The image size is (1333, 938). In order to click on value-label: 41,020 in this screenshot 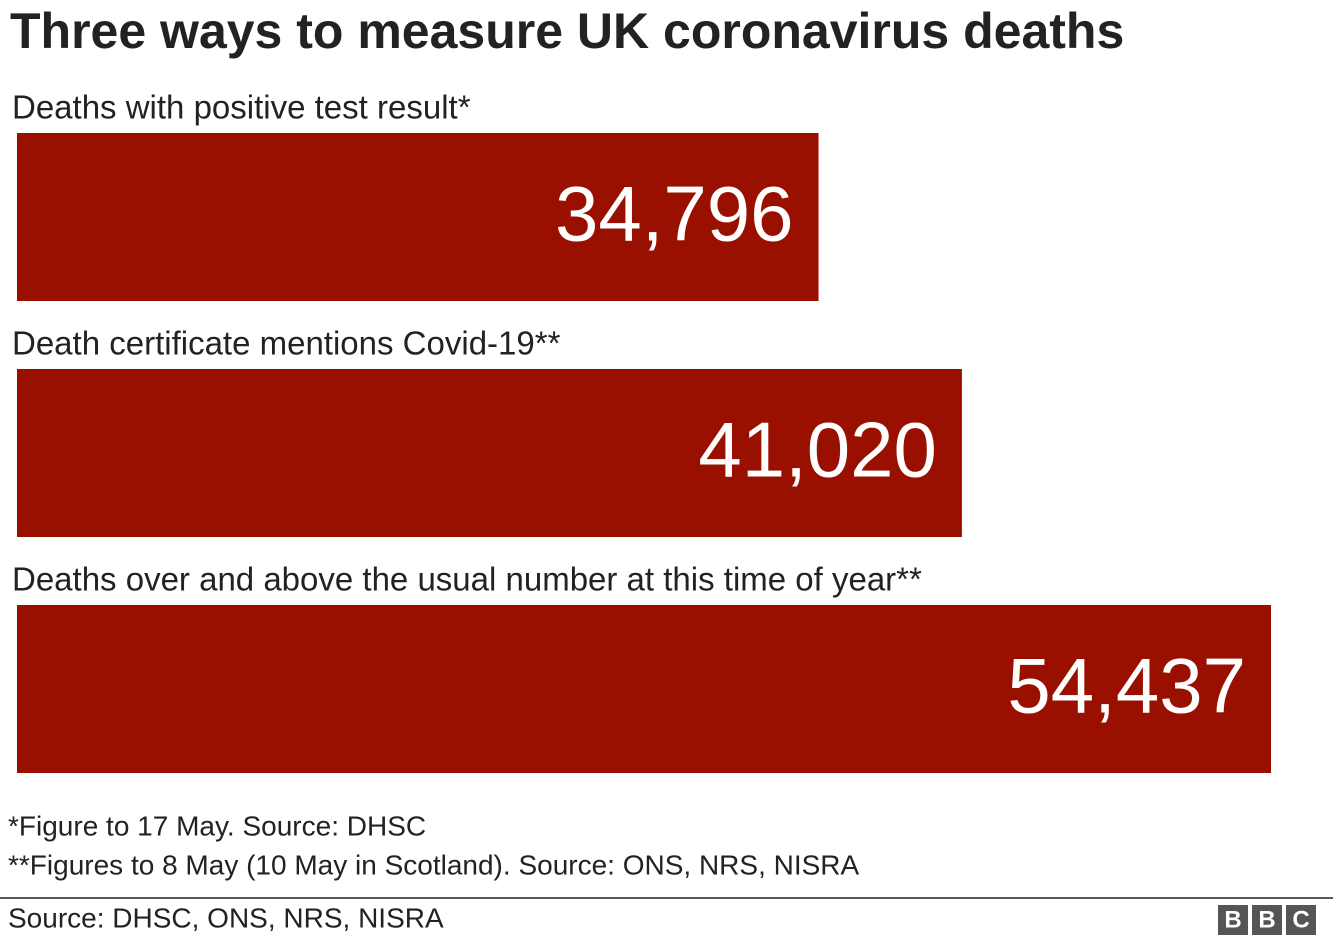, I will do `click(817, 450)`.